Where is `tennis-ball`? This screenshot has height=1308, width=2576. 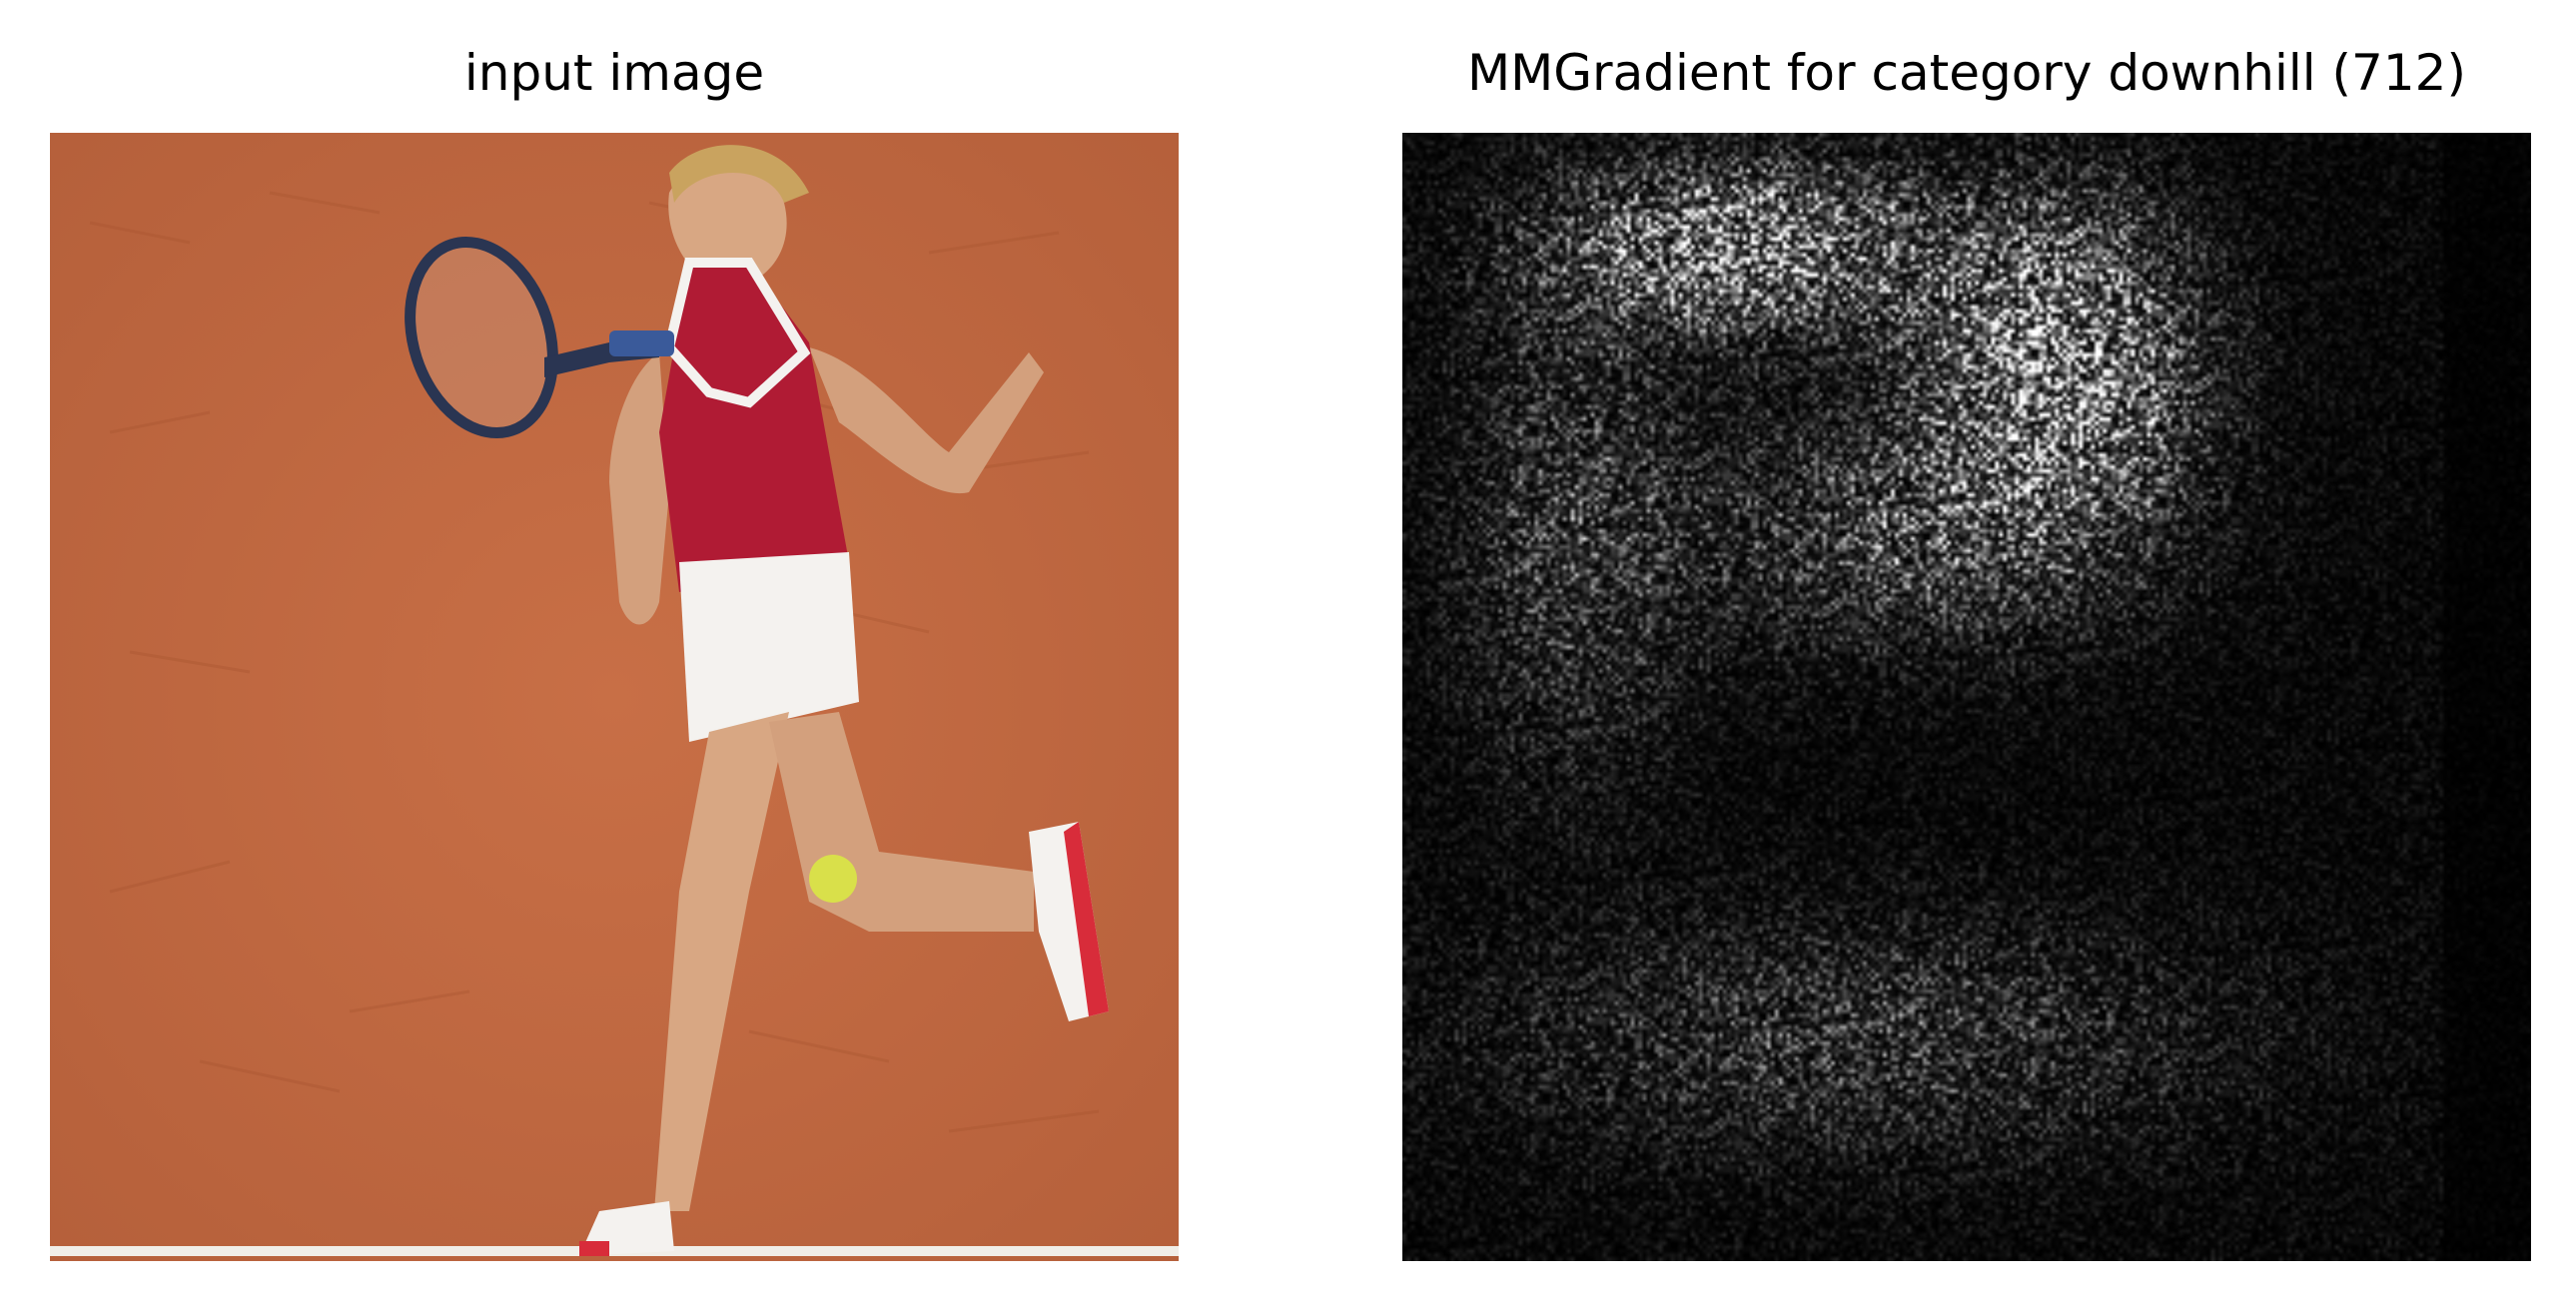 tennis-ball is located at coordinates (833, 879).